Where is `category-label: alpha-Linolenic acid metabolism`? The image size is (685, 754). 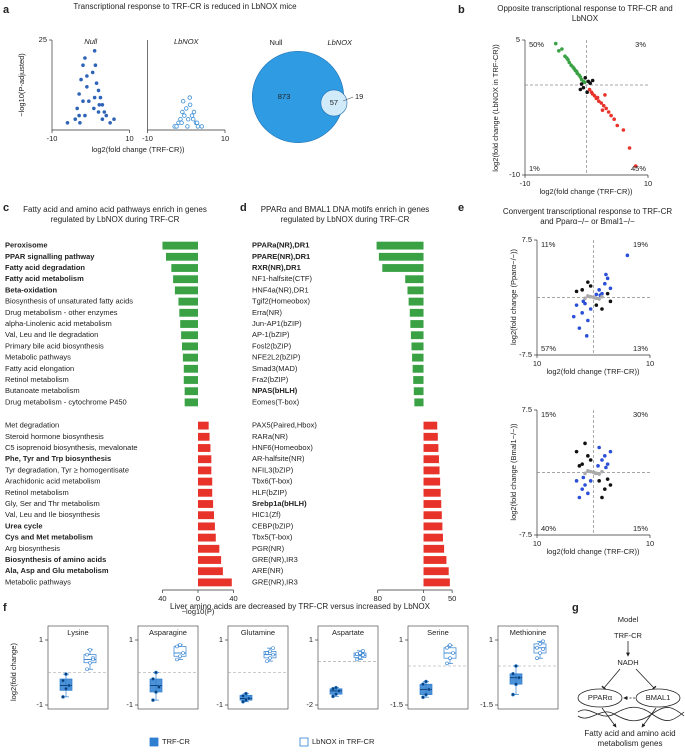 category-label: alpha-Linolenic acid metabolism is located at coordinates (58, 323).